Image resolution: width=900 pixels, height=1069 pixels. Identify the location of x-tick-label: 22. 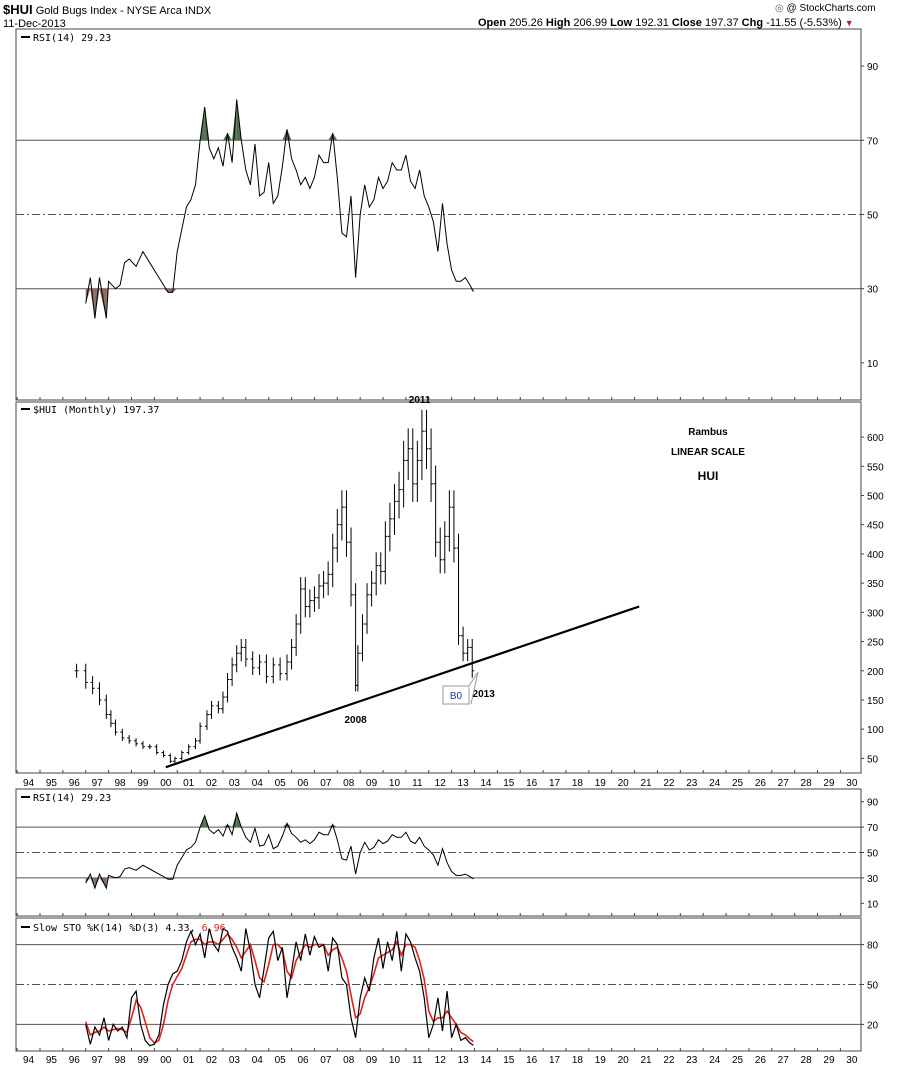
(669, 783).